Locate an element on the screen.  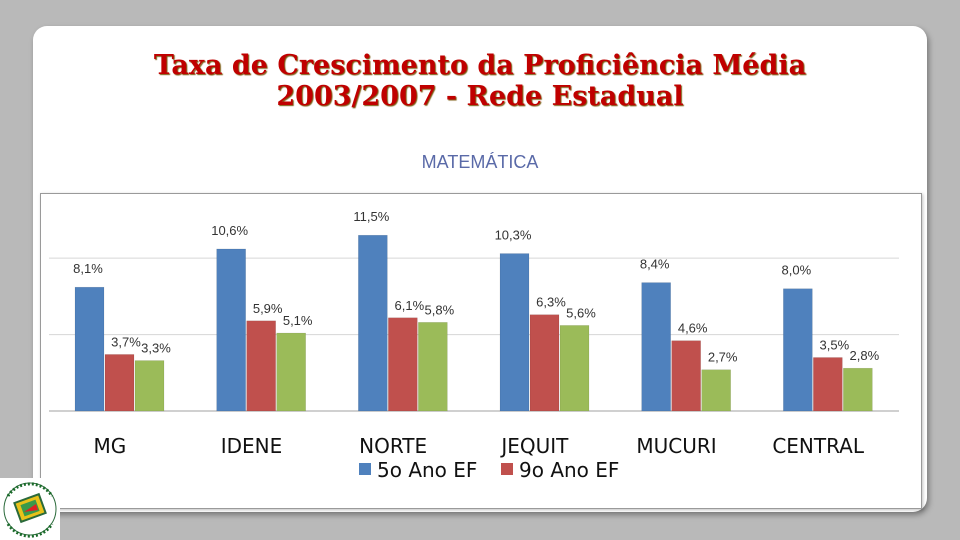
data-label: 5,9% is located at coordinates (268, 308).